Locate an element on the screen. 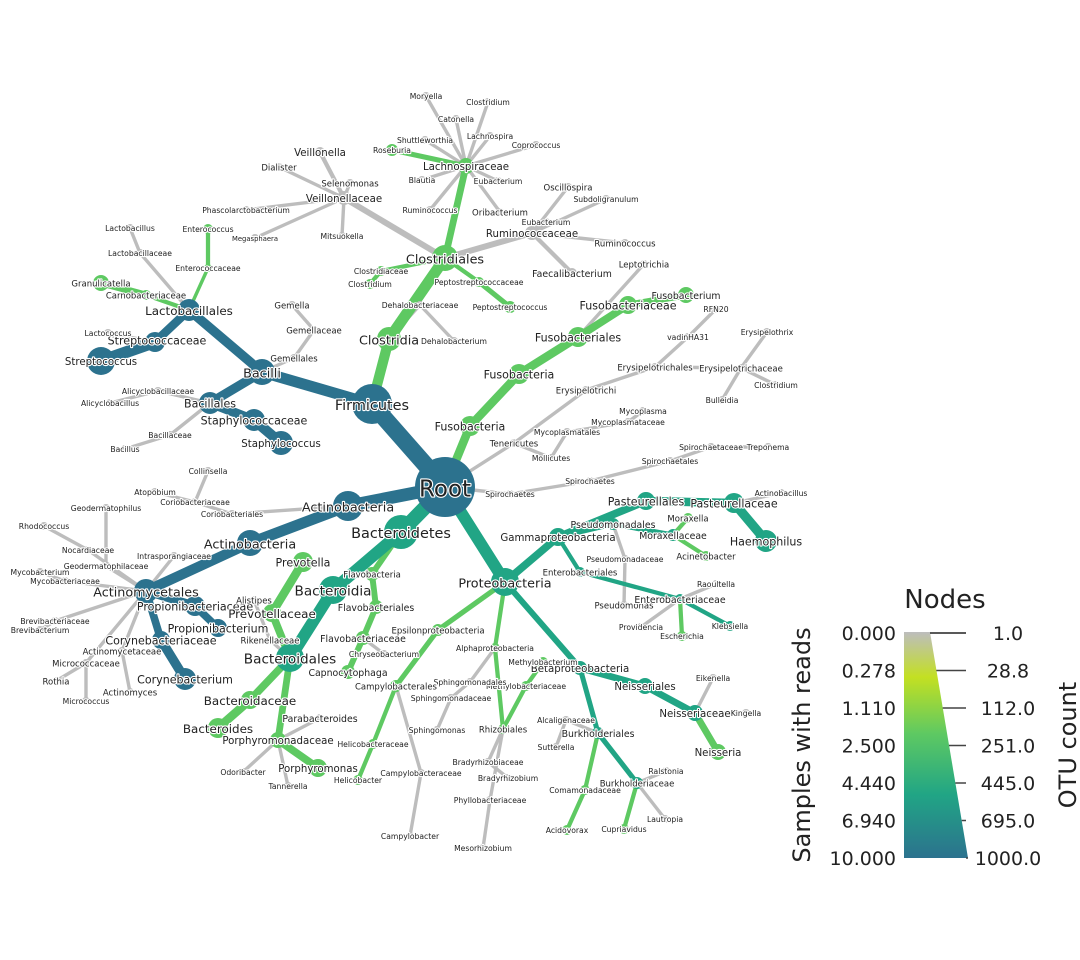 The height and width of the screenshot is (960, 1080). legend-right-tick: 28.8 is located at coordinates (1008, 672).